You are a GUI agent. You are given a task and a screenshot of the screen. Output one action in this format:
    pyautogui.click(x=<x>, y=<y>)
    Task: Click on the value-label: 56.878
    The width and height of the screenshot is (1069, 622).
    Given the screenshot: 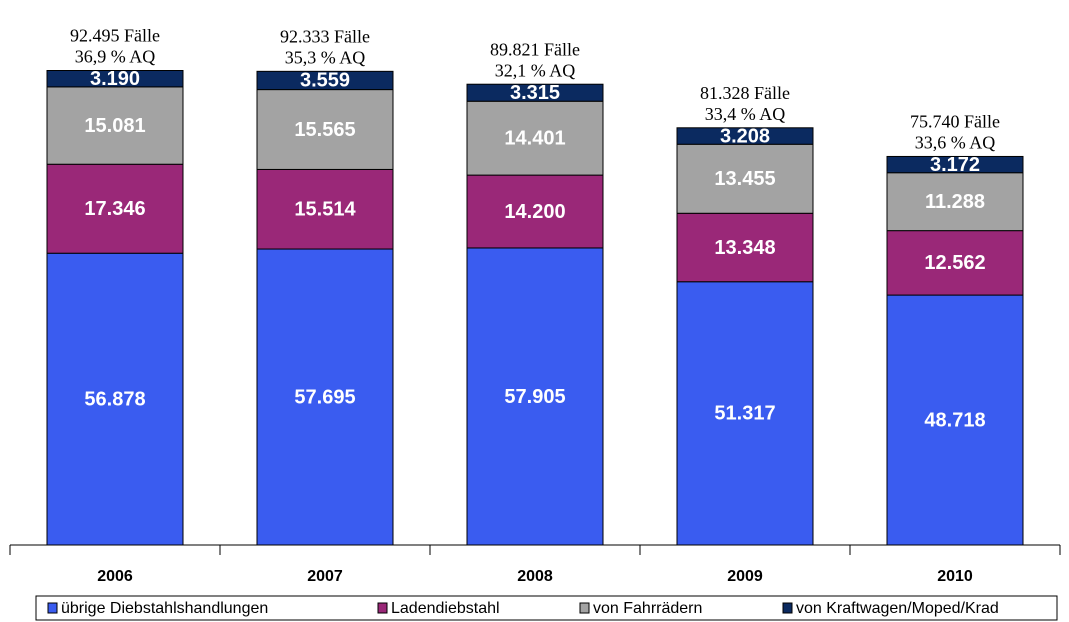 What is the action you would take?
    pyautogui.click(x=114, y=399)
    